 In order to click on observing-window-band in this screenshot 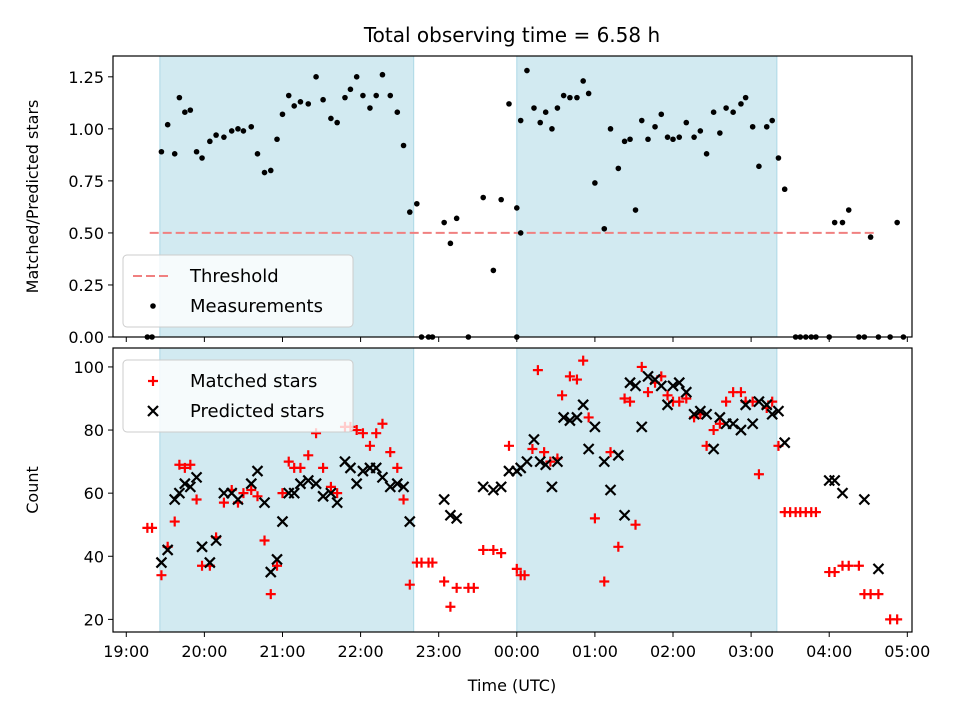, I will do `click(647, 196)`.